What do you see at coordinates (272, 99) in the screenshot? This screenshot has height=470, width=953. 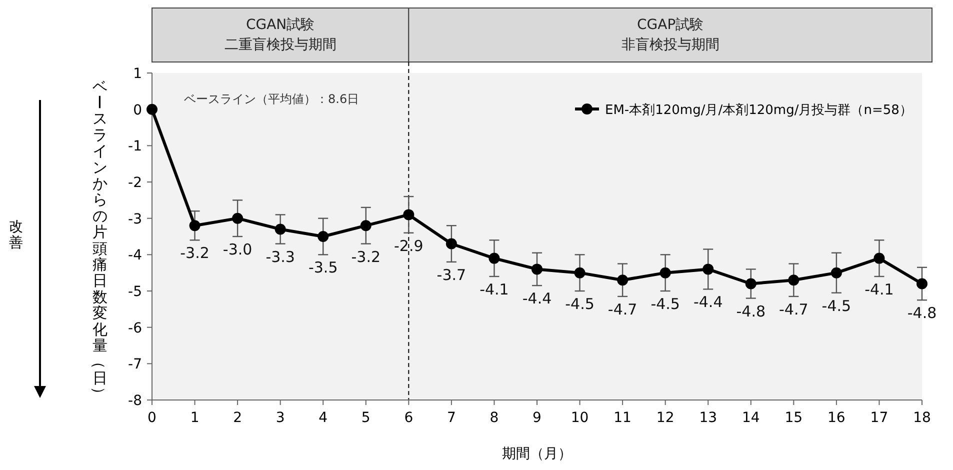 I see `annotation: ベースライン（平均値）：8.6日` at bounding box center [272, 99].